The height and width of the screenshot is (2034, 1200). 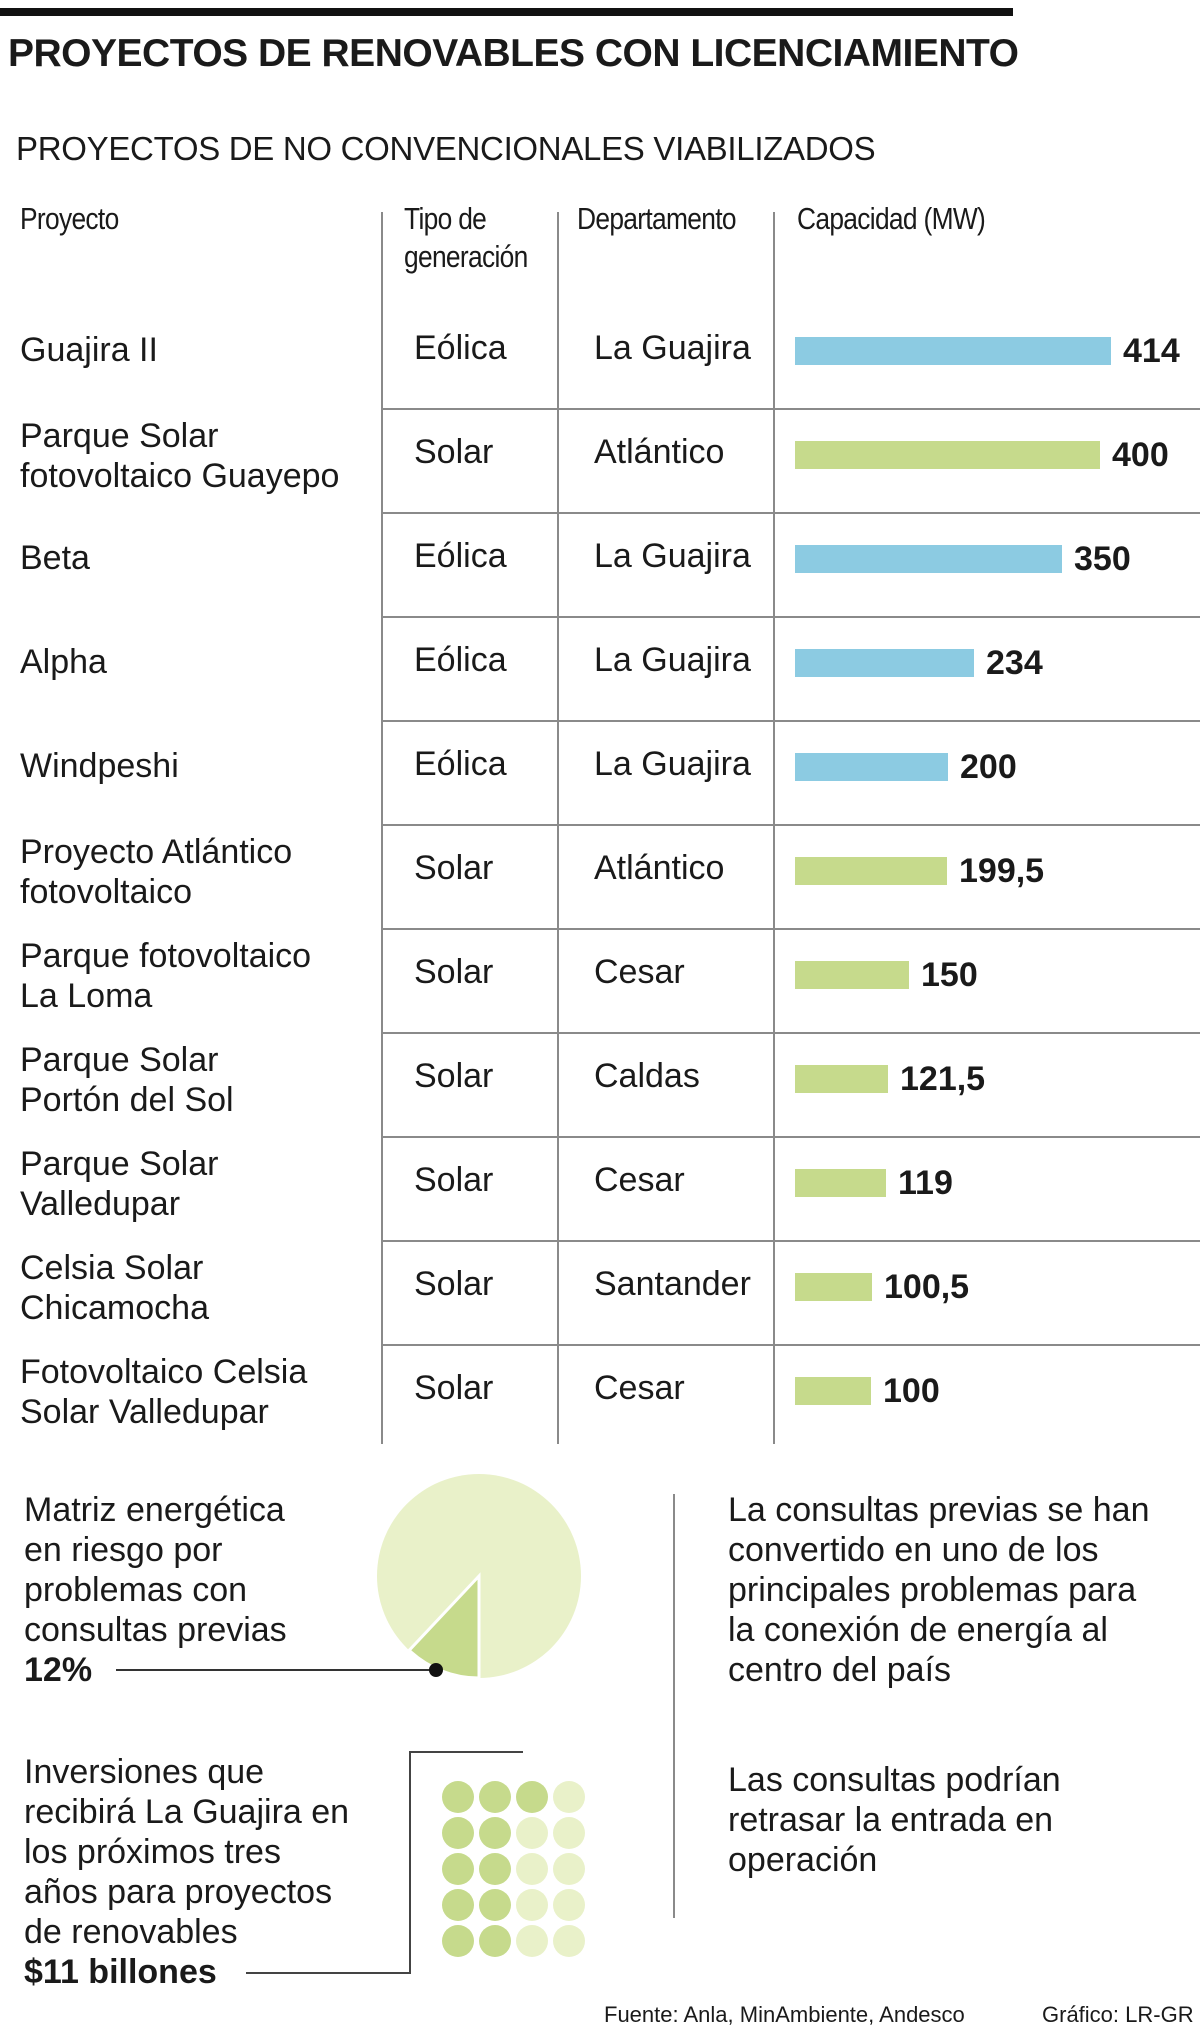 I want to click on department: Caldas, so click(x=647, y=1076).